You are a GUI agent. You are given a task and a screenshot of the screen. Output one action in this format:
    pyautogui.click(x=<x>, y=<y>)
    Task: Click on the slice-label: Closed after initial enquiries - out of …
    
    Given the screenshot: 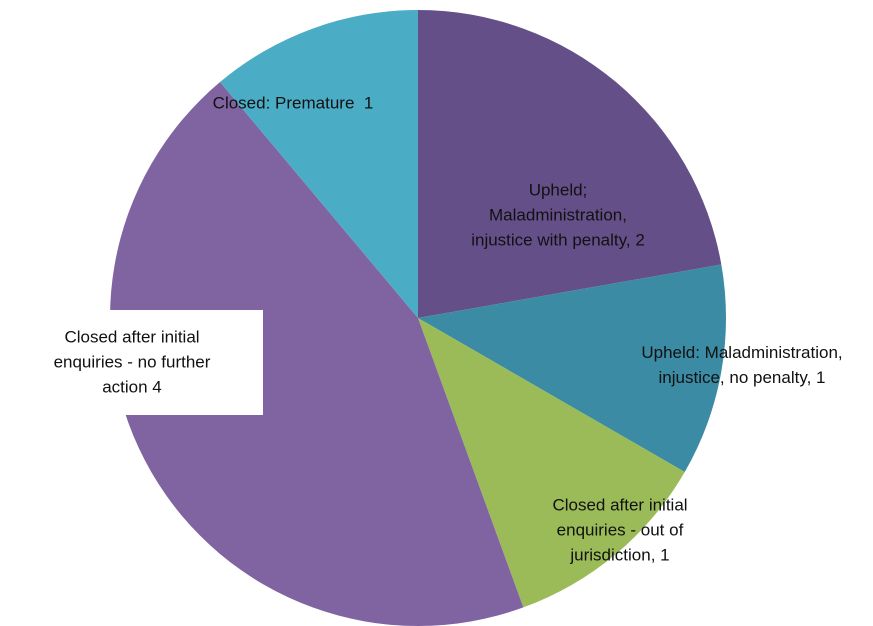 What is the action you would take?
    pyautogui.click(x=622, y=530)
    